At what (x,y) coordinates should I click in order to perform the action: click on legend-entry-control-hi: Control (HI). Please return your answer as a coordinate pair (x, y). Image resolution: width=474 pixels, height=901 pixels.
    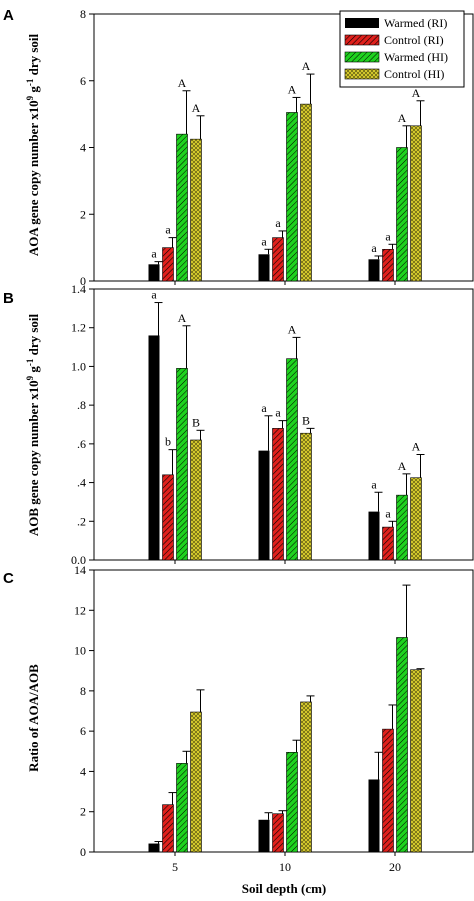
    Looking at the image, I should click on (394, 74).